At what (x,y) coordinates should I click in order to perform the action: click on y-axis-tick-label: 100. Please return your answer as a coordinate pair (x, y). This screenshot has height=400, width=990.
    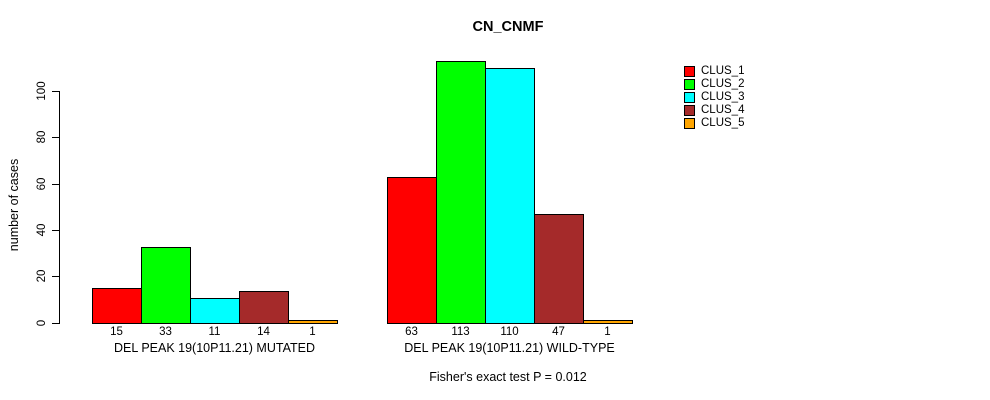
    Looking at the image, I should click on (42, 91).